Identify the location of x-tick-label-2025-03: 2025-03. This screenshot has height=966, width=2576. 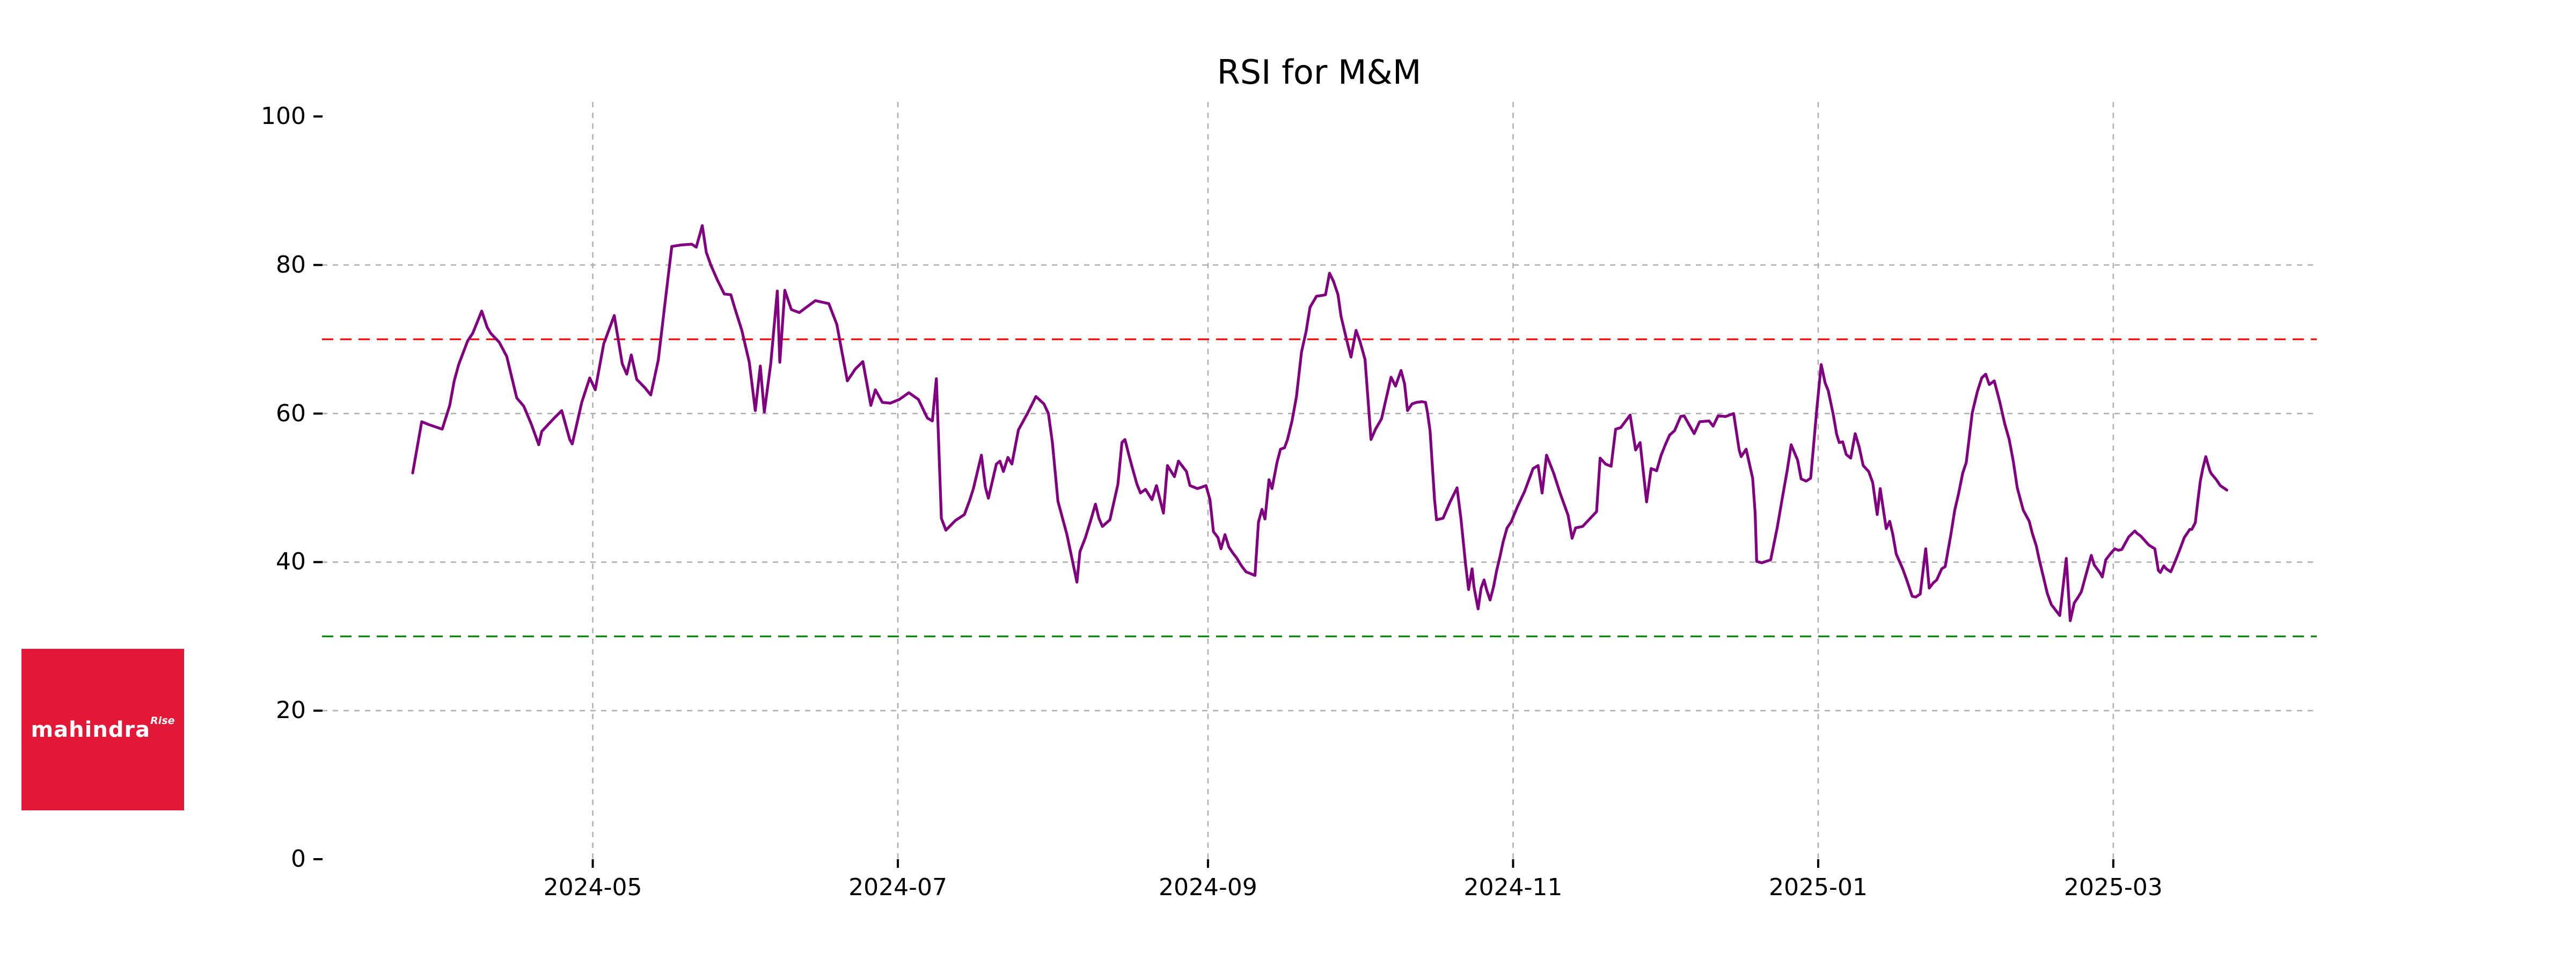
(2113, 887).